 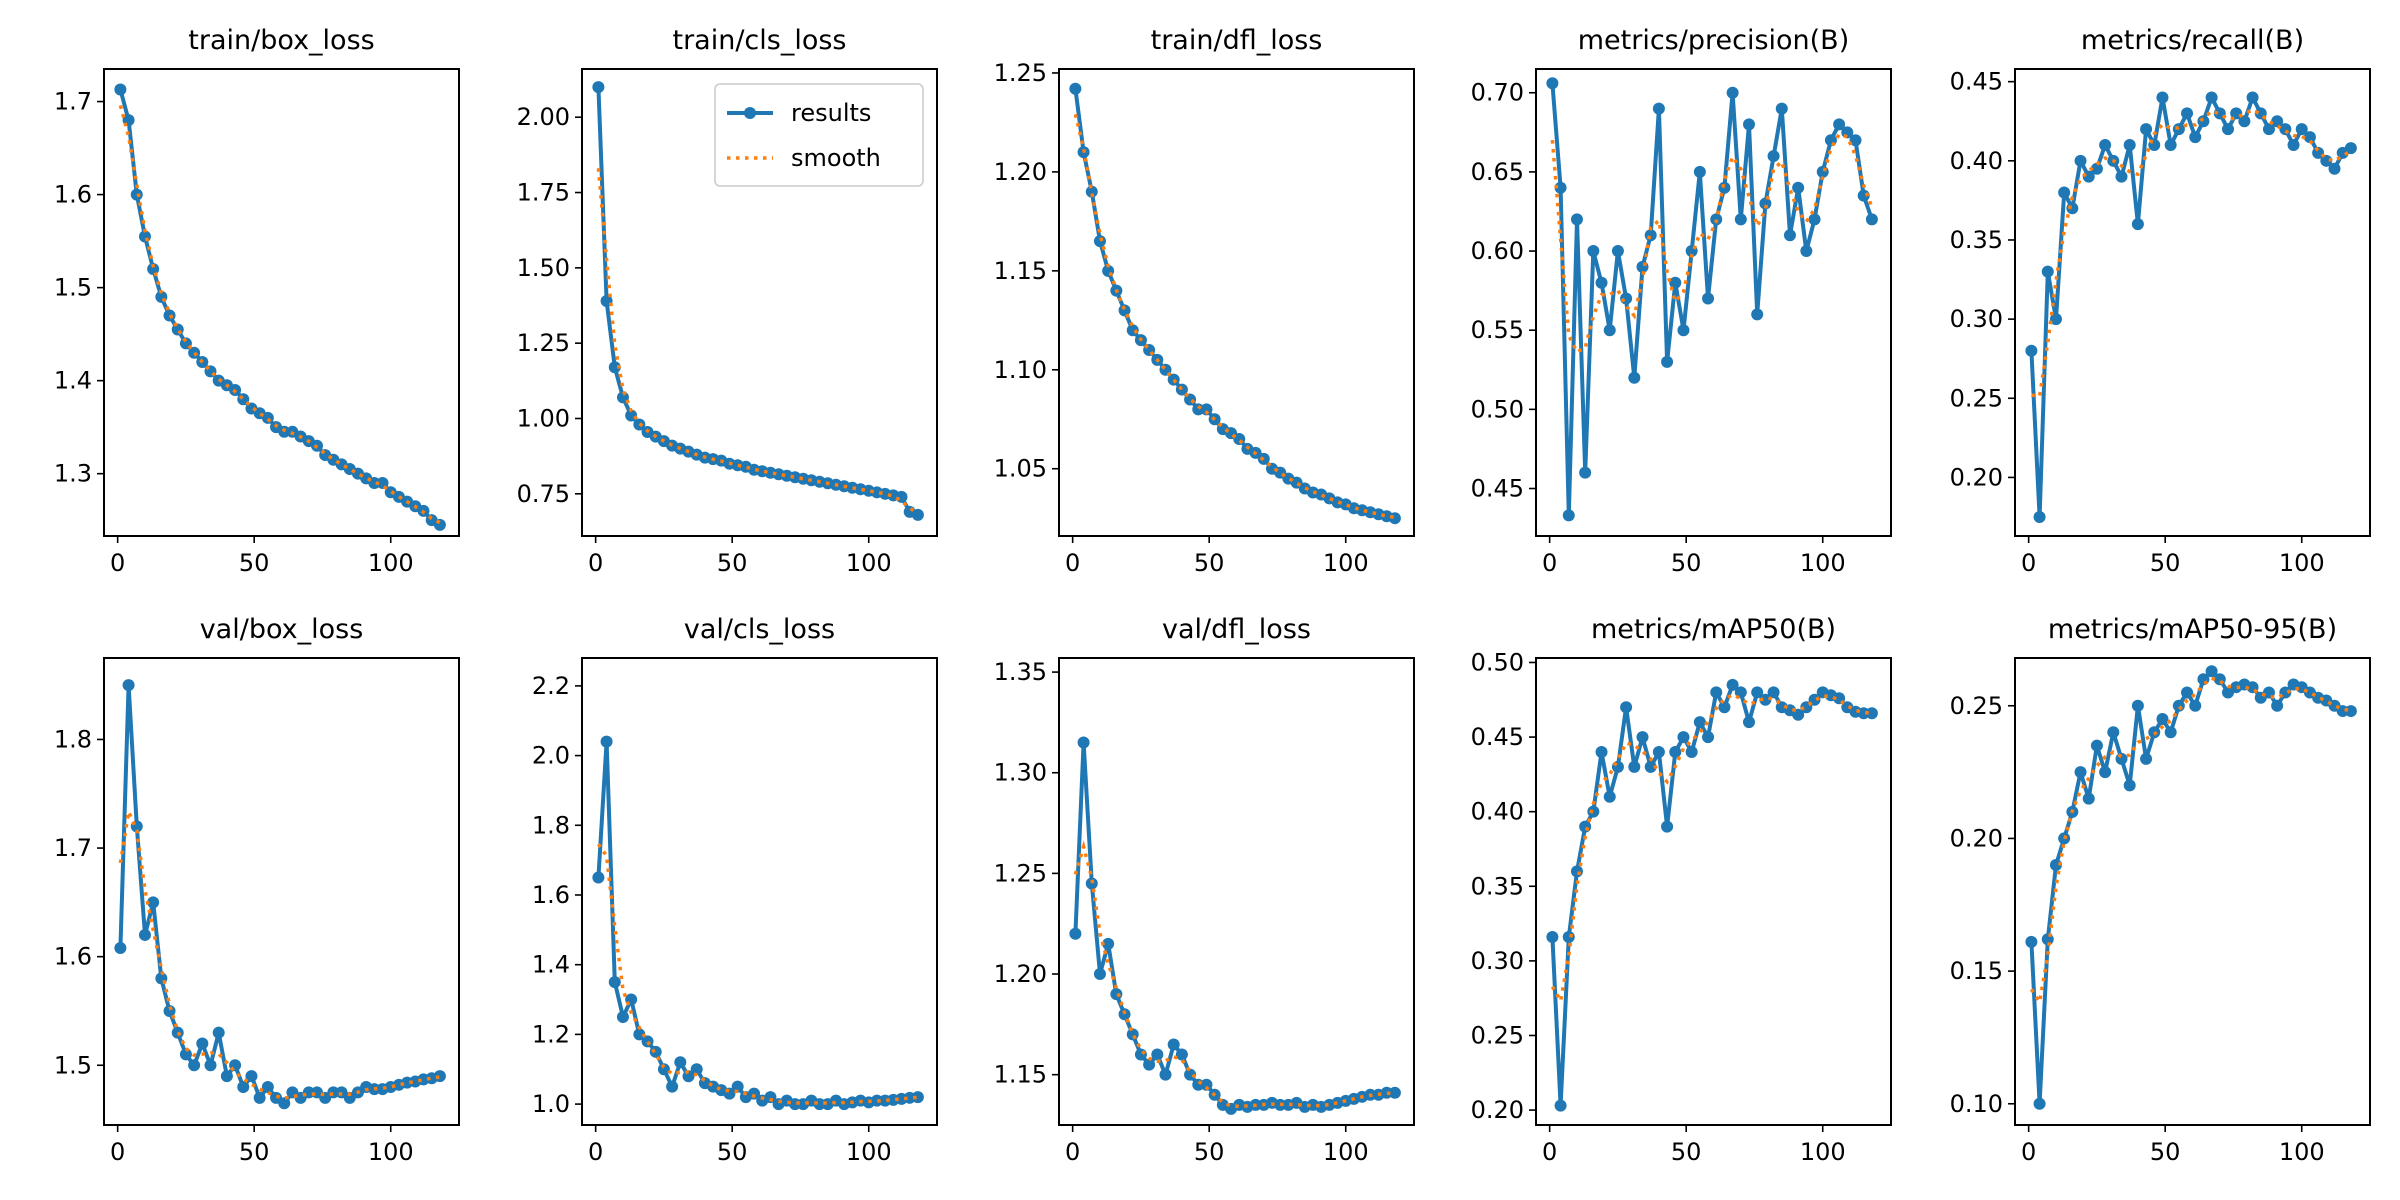 What do you see at coordinates (2192, 629) in the screenshot?
I see `subplot-title: metrics/mAP50-95(B)` at bounding box center [2192, 629].